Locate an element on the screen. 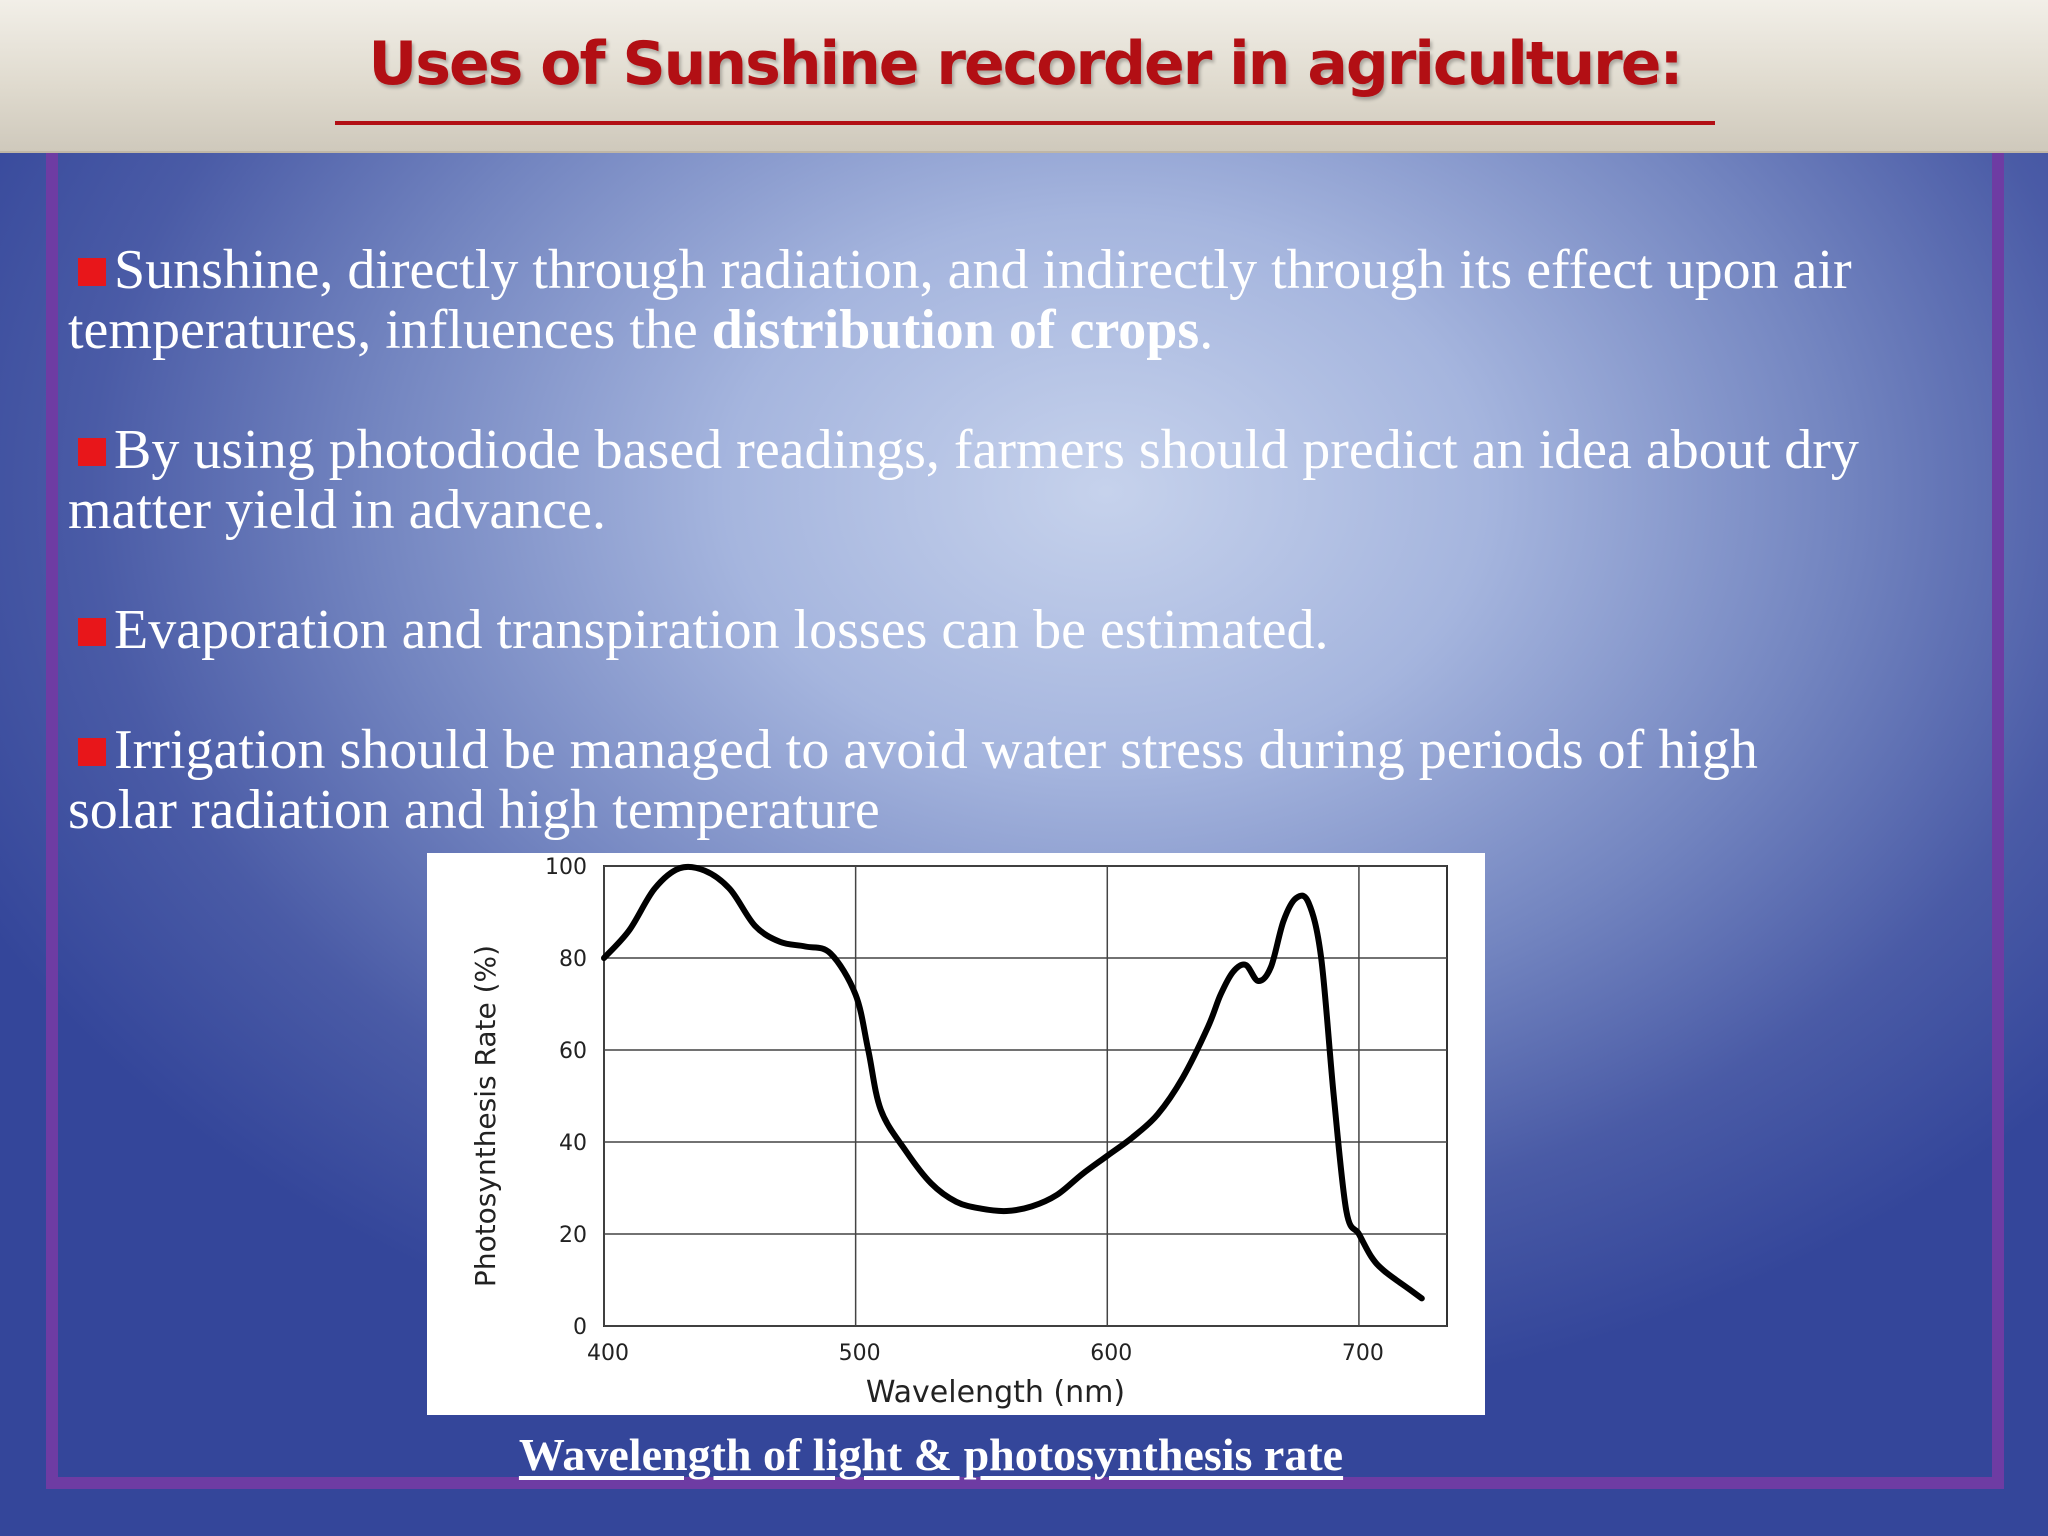 This screenshot has width=2048, height=1536. y-tick-label: 100 is located at coordinates (566, 867).